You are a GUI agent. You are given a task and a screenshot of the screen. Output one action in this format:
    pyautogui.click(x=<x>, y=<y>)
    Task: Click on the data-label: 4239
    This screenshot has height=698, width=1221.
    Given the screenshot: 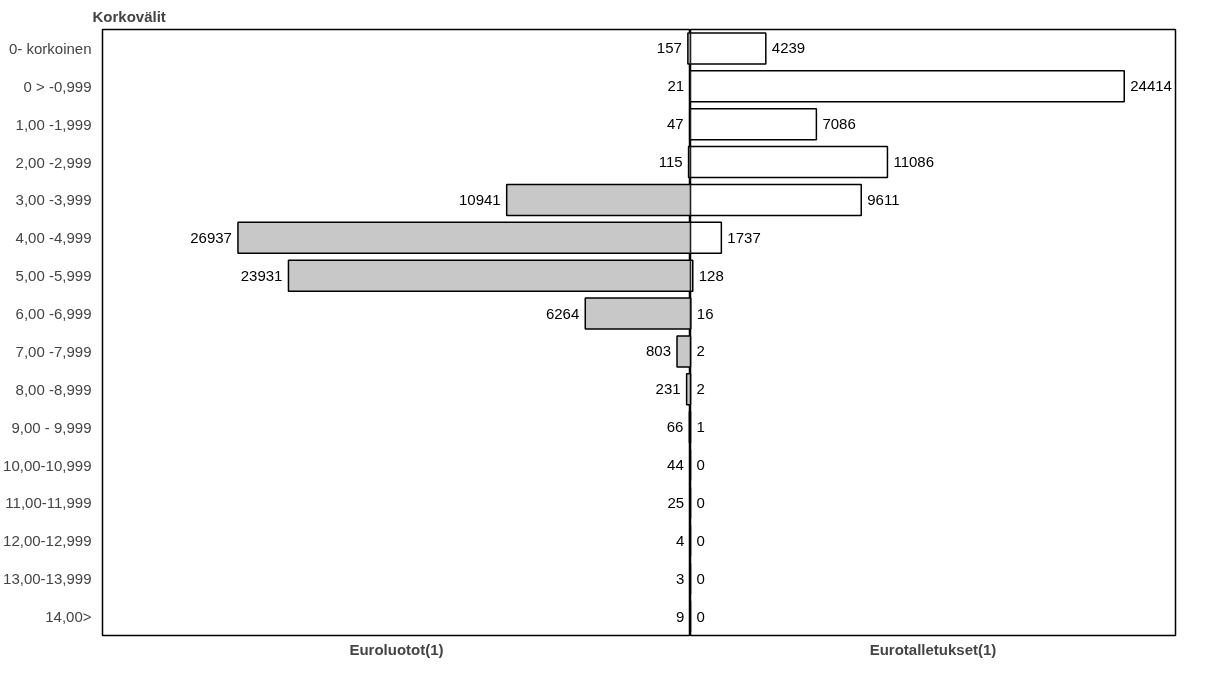 What is the action you would take?
    pyautogui.click(x=788, y=48)
    